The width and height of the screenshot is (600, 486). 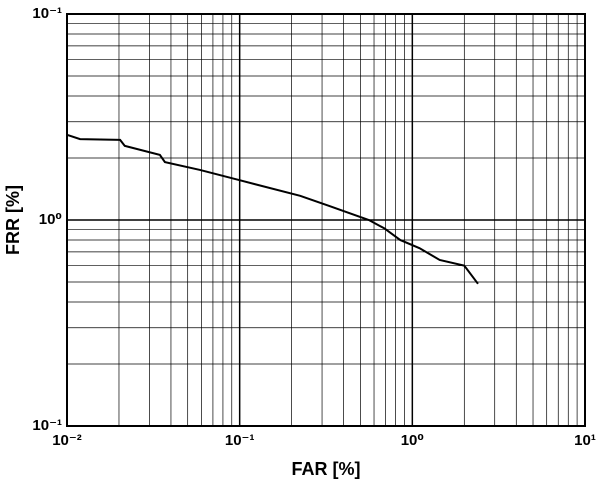 I want to click on y-axis-label: FRR [%], so click(x=13, y=220).